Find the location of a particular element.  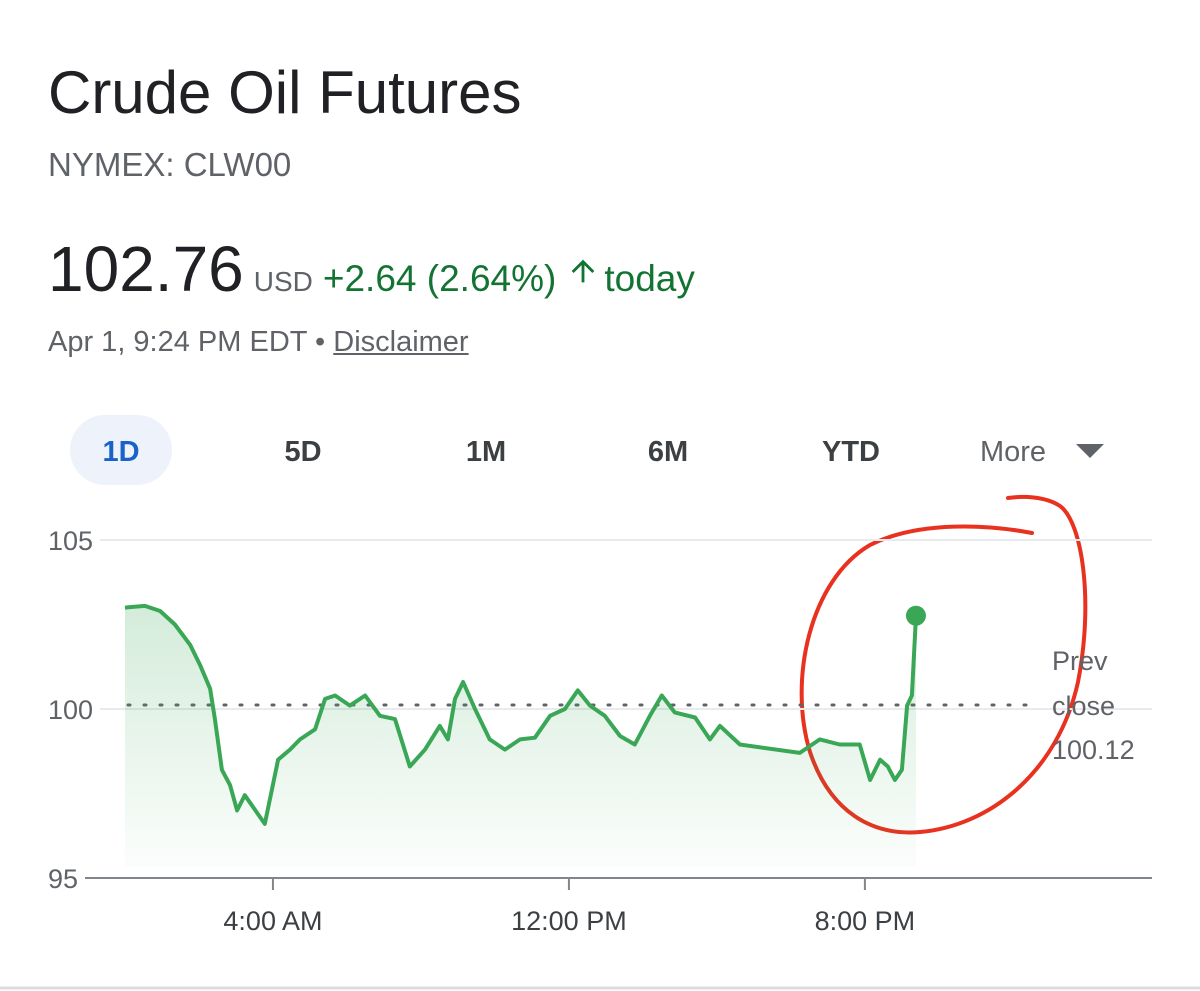

tab: 1D is located at coordinates (120, 452).